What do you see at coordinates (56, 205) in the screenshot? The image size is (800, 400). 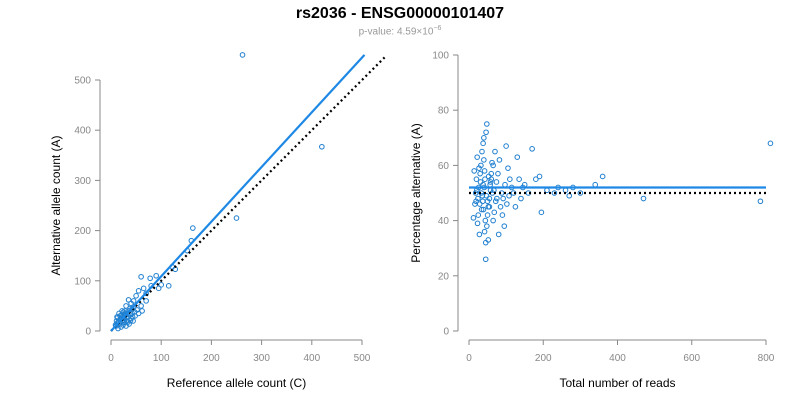 I see `y-axis-title: Alternative allele count (A)` at bounding box center [56, 205].